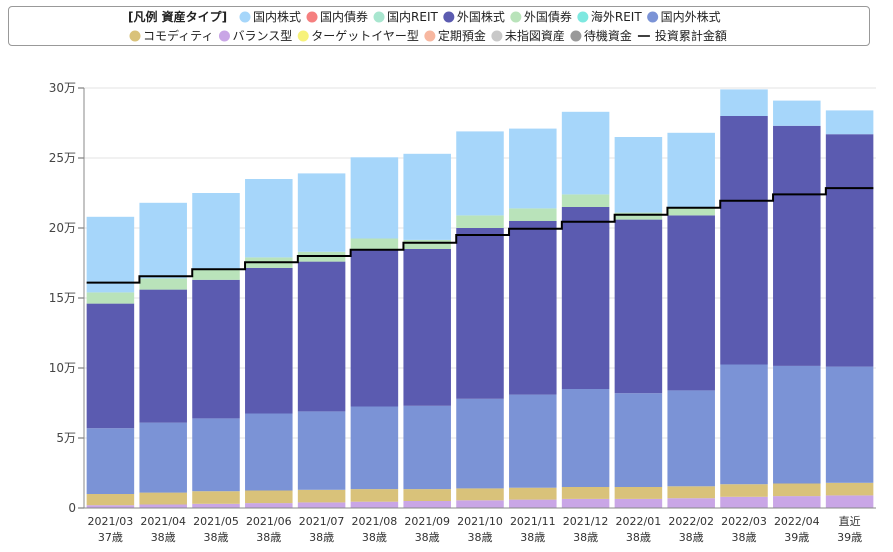 This screenshot has width=893, height=552. Describe the element at coordinates (797, 521) in the screenshot. I see `x-tick-label: 2022/04` at that location.